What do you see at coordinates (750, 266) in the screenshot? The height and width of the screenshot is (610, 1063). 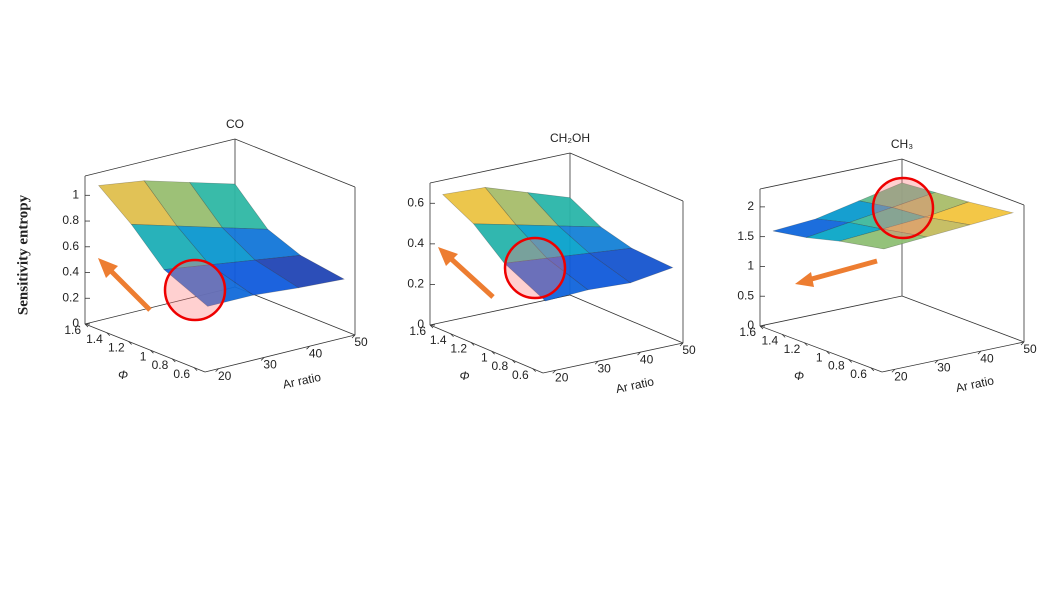 I see `z-tick-label: 1` at bounding box center [750, 266].